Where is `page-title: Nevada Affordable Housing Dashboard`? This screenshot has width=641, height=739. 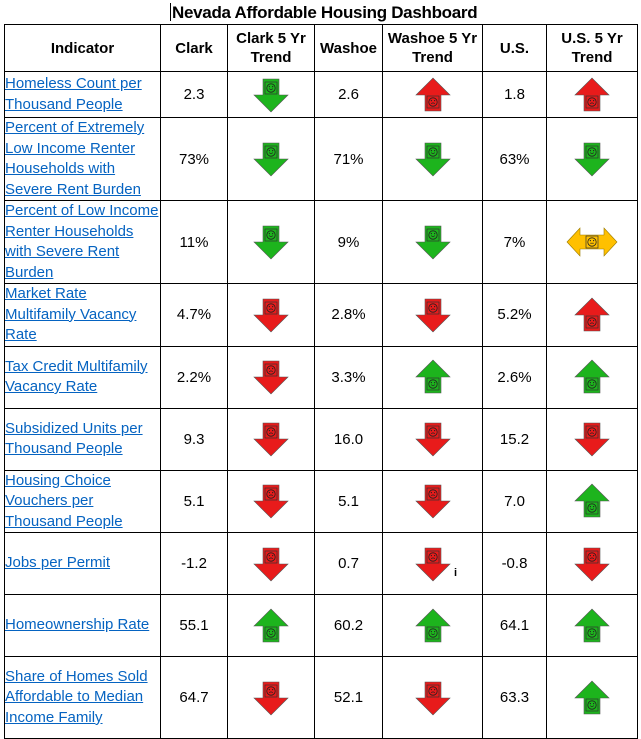 page-title: Nevada Affordable Housing Dashboard is located at coordinates (324, 13).